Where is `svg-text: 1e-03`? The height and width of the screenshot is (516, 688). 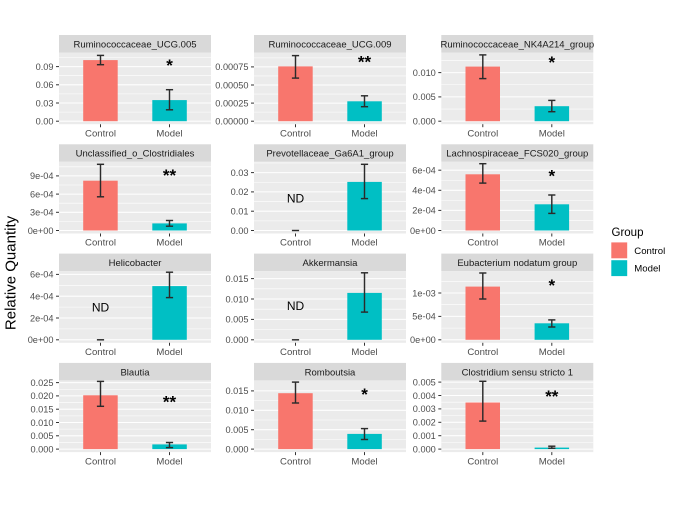
svg-text: 1e-03 is located at coordinates (424, 293).